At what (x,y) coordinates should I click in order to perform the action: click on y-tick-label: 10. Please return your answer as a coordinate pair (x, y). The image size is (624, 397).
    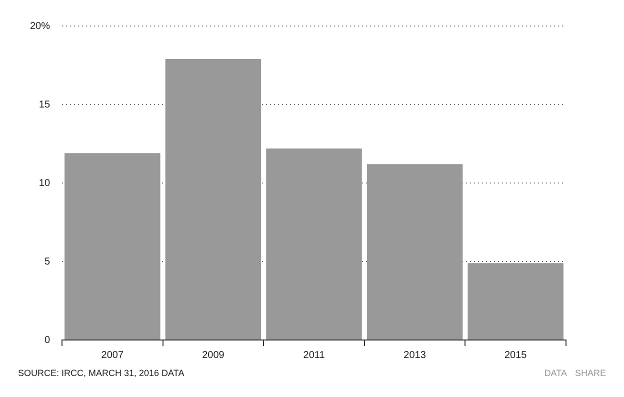
    Looking at the image, I should click on (44, 183).